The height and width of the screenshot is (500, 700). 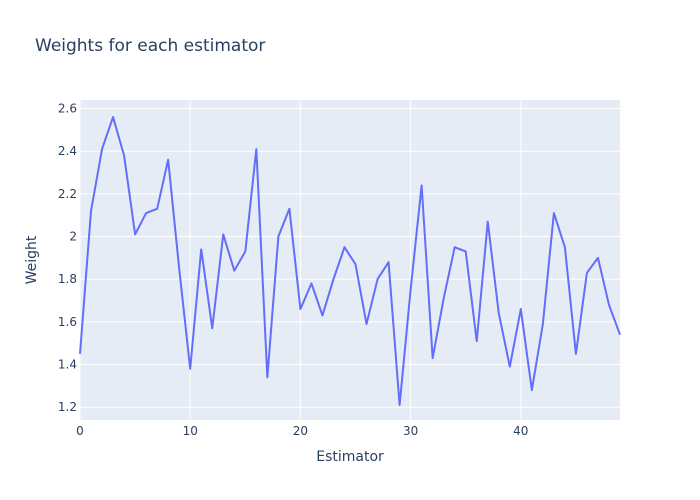 What do you see at coordinates (67, 258) in the screenshot?
I see `y-tick-labels: 1.2 1.4 1.6 1.8 2 2.2 2.4 2.6` at bounding box center [67, 258].